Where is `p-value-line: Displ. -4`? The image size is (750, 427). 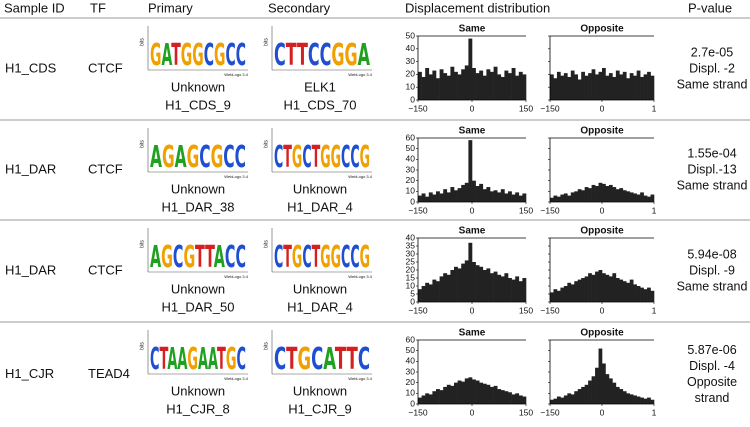 p-value-line: Displ. -4 is located at coordinates (712, 366).